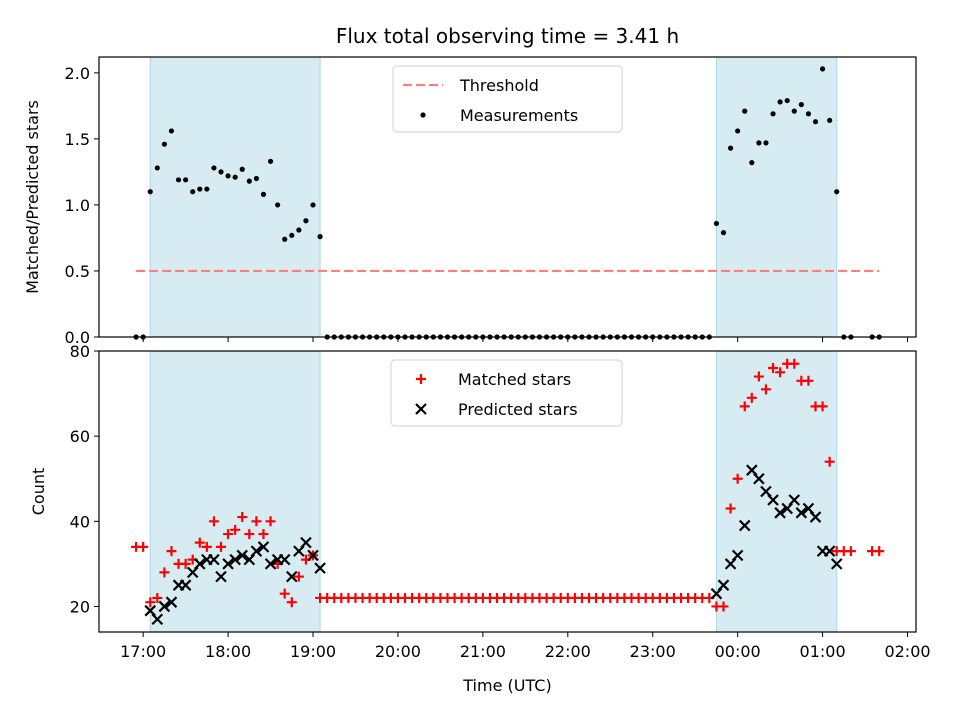 This screenshot has height=720, width=960. I want to click on legend-label: Predicted stars, so click(518, 409).